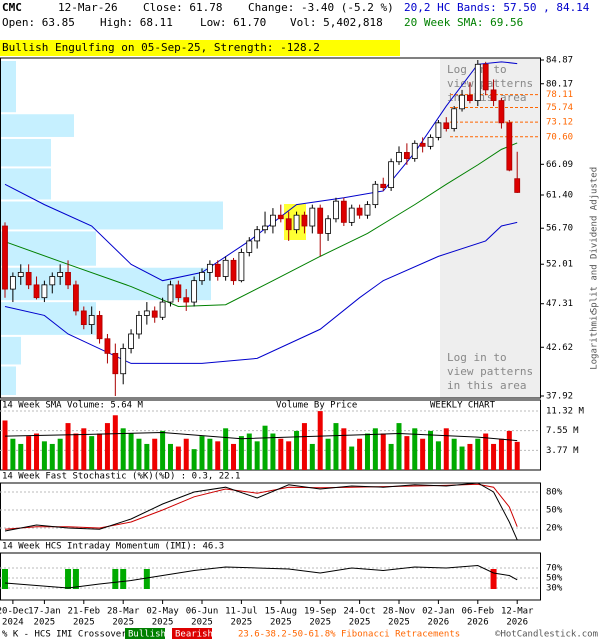 The height and width of the screenshot is (640, 600). Describe the element at coordinates (14, 612) in the screenshot. I see `x-tick-label: 20-Dec` at that location.